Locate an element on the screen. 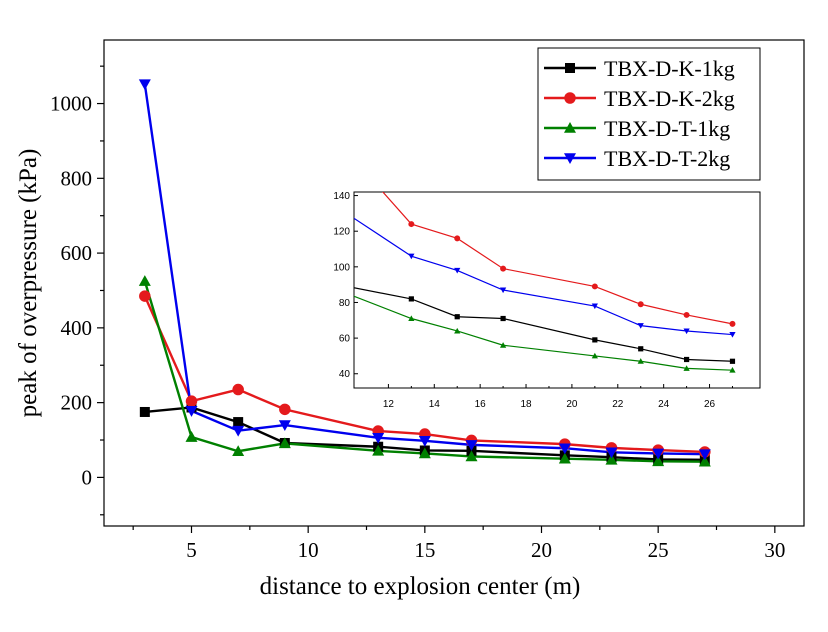 The height and width of the screenshot is (632, 828). inset-y-tick-label: 120 is located at coordinates (341, 232).